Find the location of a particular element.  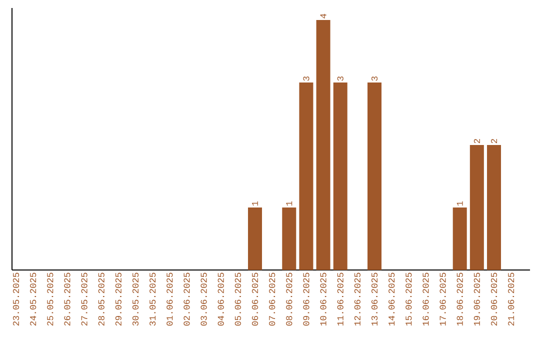

x-tick-label: 04.06.2025 is located at coordinates (221, 299).